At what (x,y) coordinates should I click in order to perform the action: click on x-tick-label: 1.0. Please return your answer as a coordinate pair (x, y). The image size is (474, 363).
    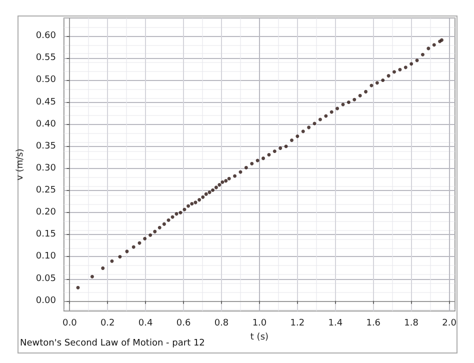
    Looking at the image, I should click on (259, 323).